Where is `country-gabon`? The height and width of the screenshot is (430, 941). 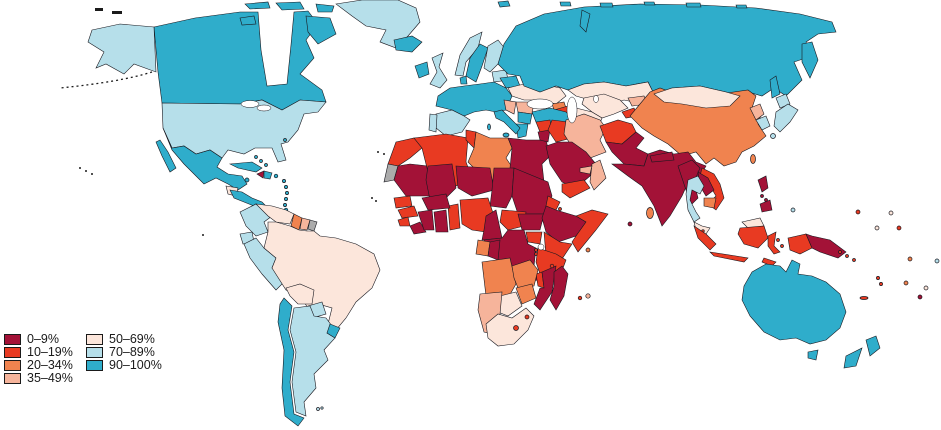 country-gabon is located at coordinates (483, 248).